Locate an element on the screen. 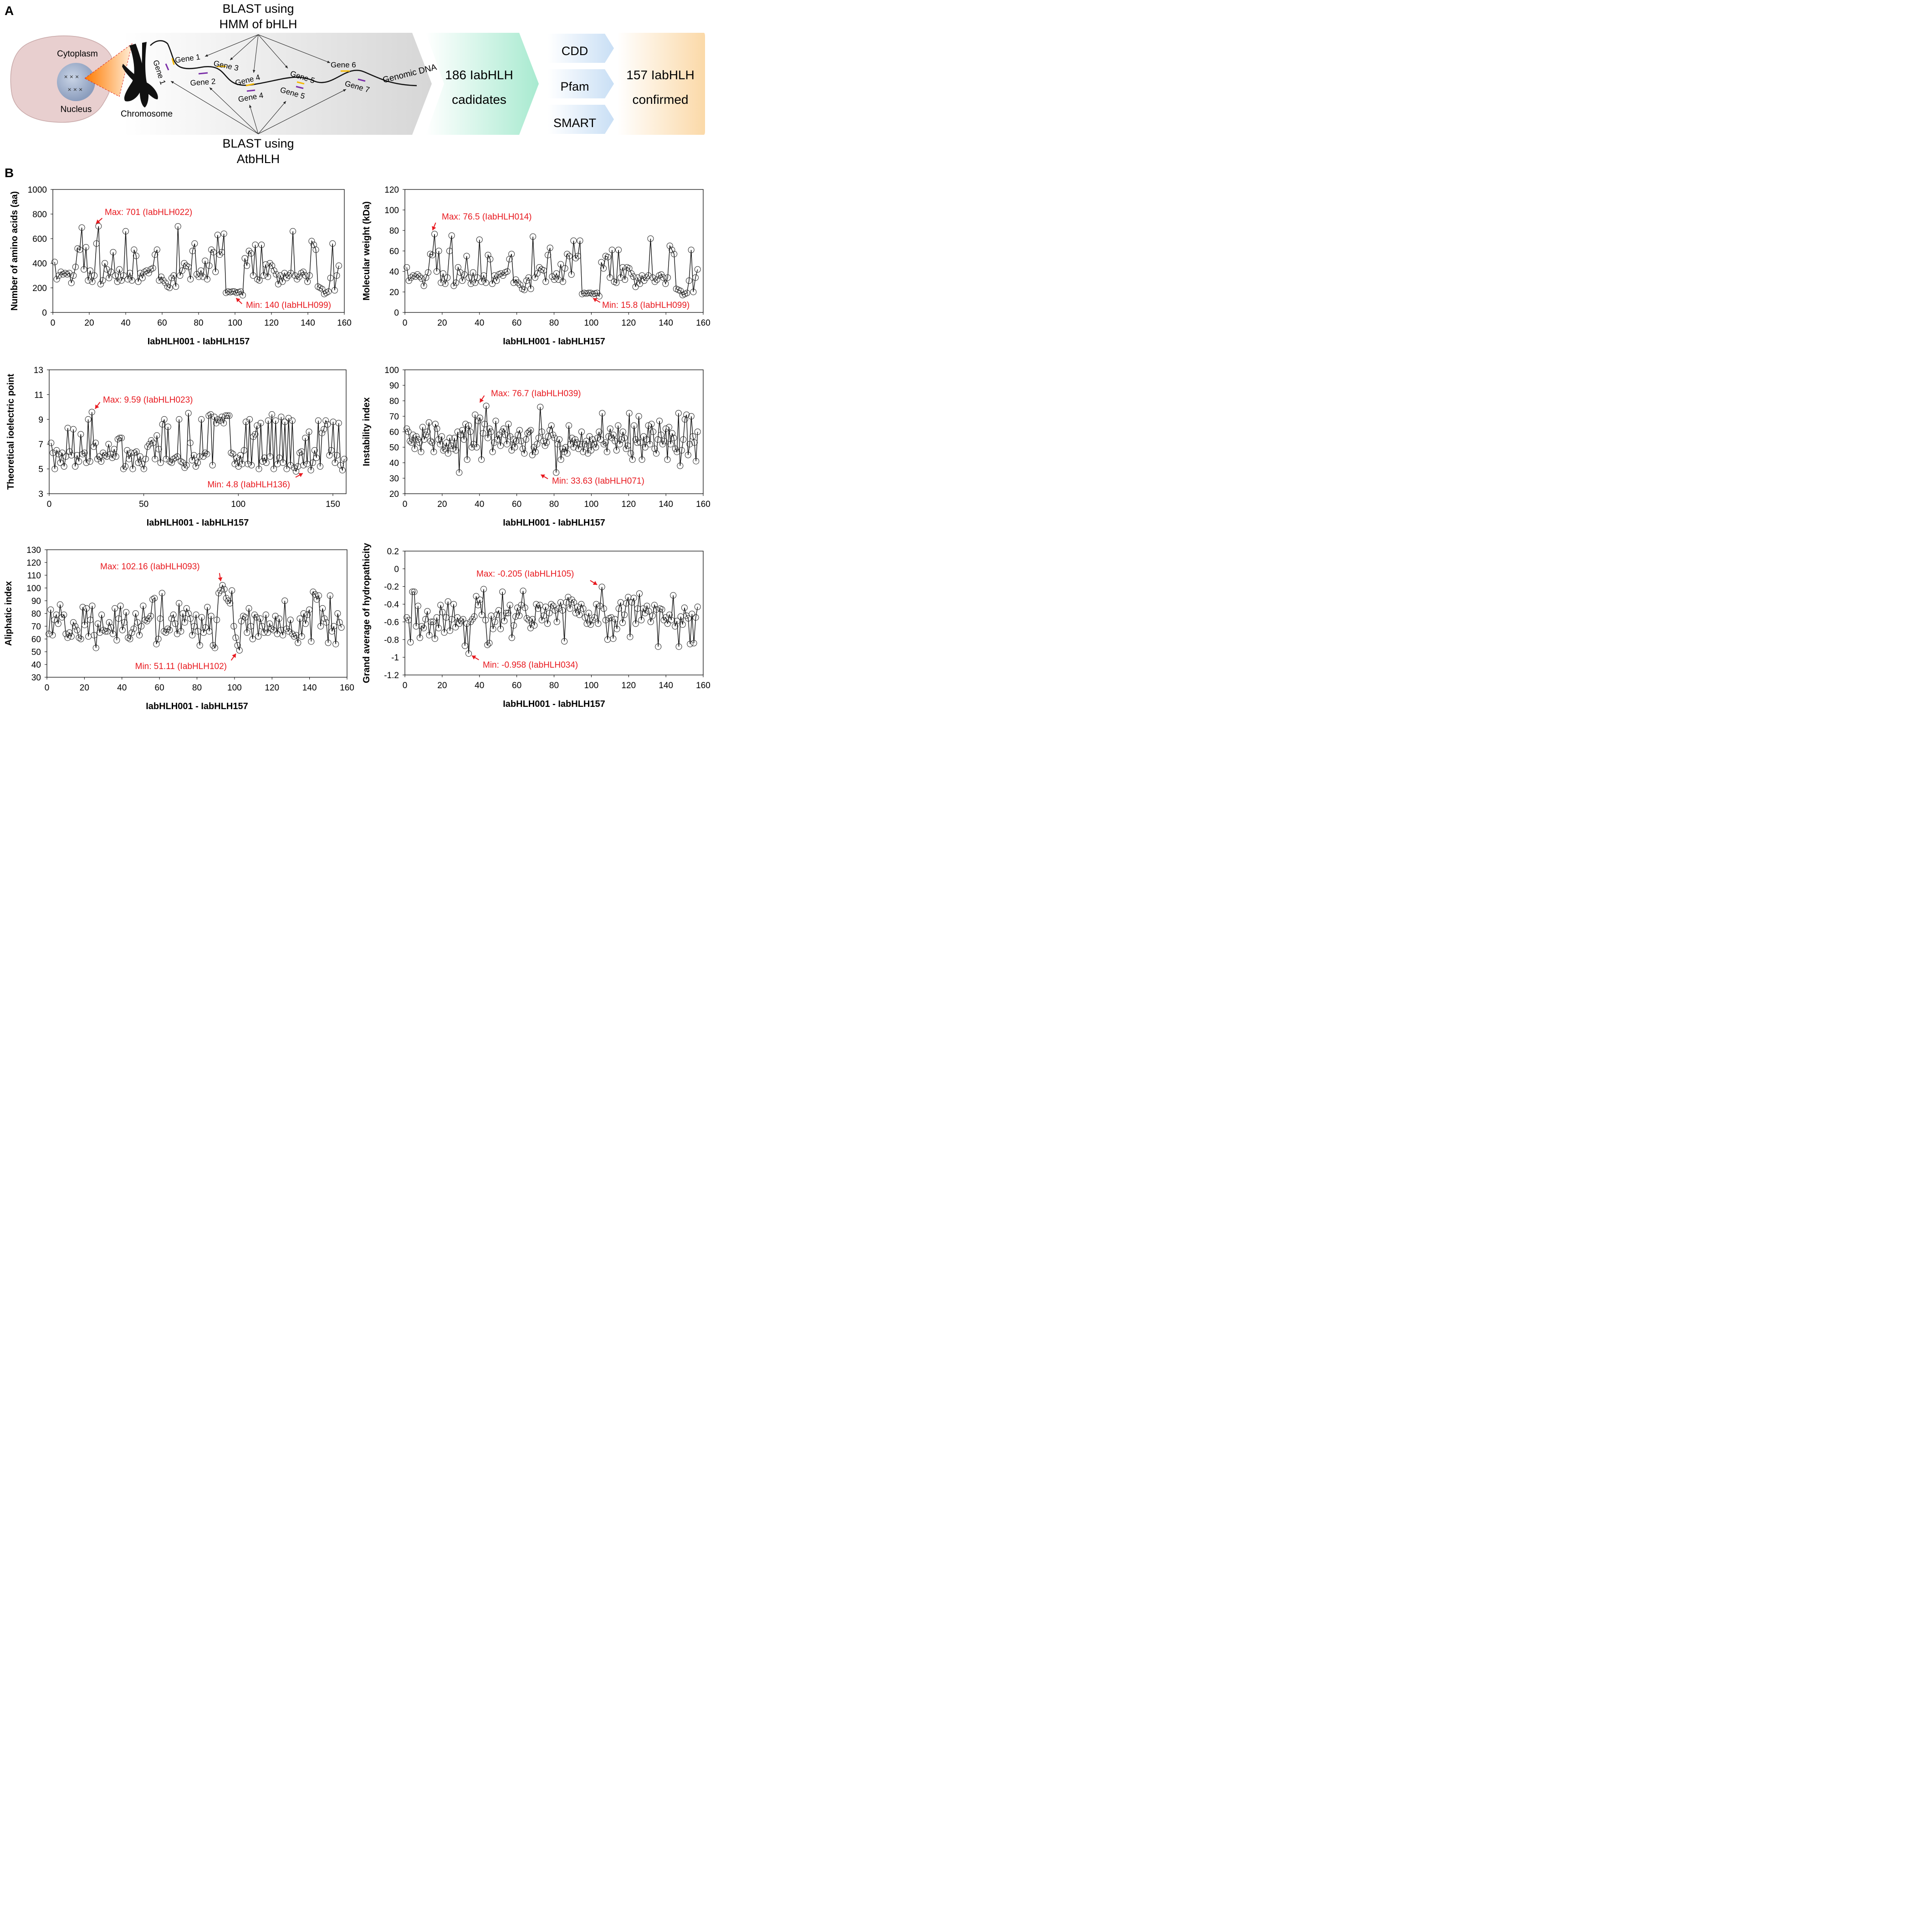 The width and height of the screenshot is (1932, 1932). chromosome-shape is located at coordinates (140, 75).